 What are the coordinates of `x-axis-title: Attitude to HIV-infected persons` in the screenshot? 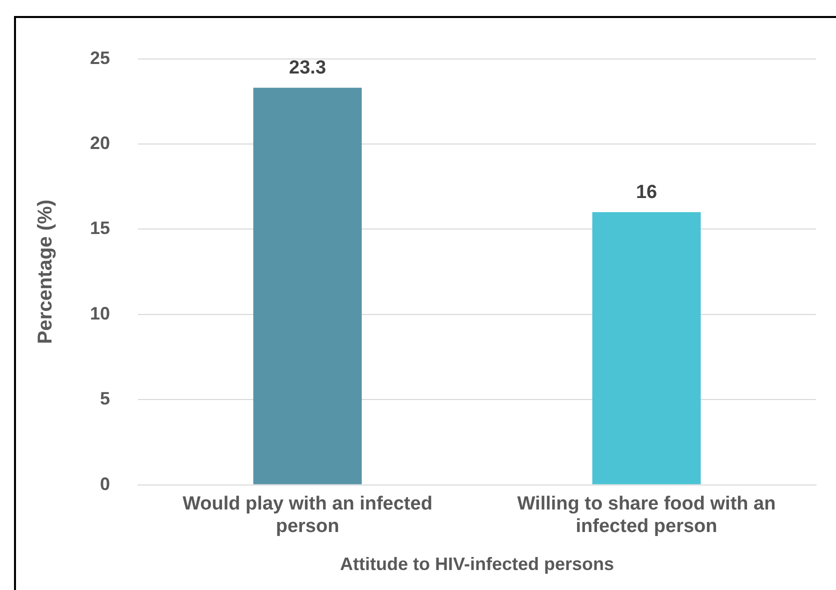 It's located at (477, 564).